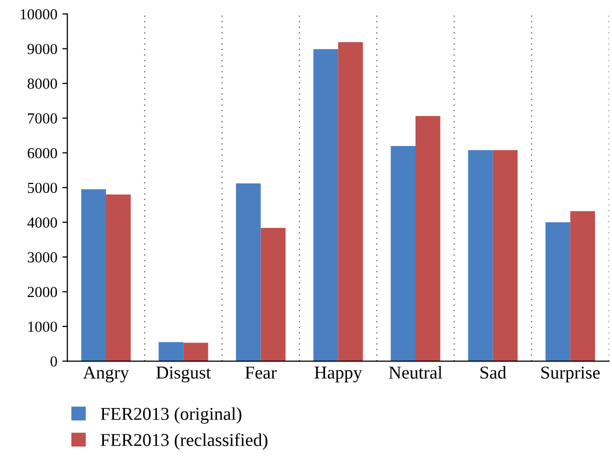  I want to click on y-tick-label: 4000, so click(42, 222).